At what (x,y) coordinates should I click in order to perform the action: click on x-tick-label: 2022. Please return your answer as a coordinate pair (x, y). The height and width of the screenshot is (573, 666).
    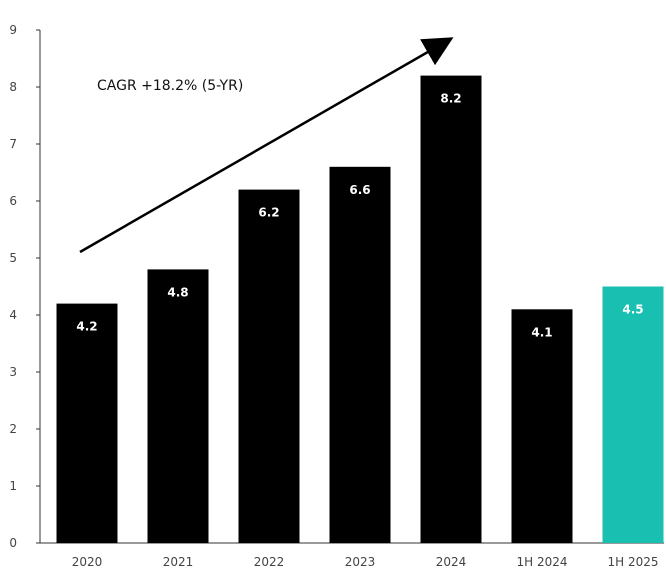
    Looking at the image, I should click on (269, 562).